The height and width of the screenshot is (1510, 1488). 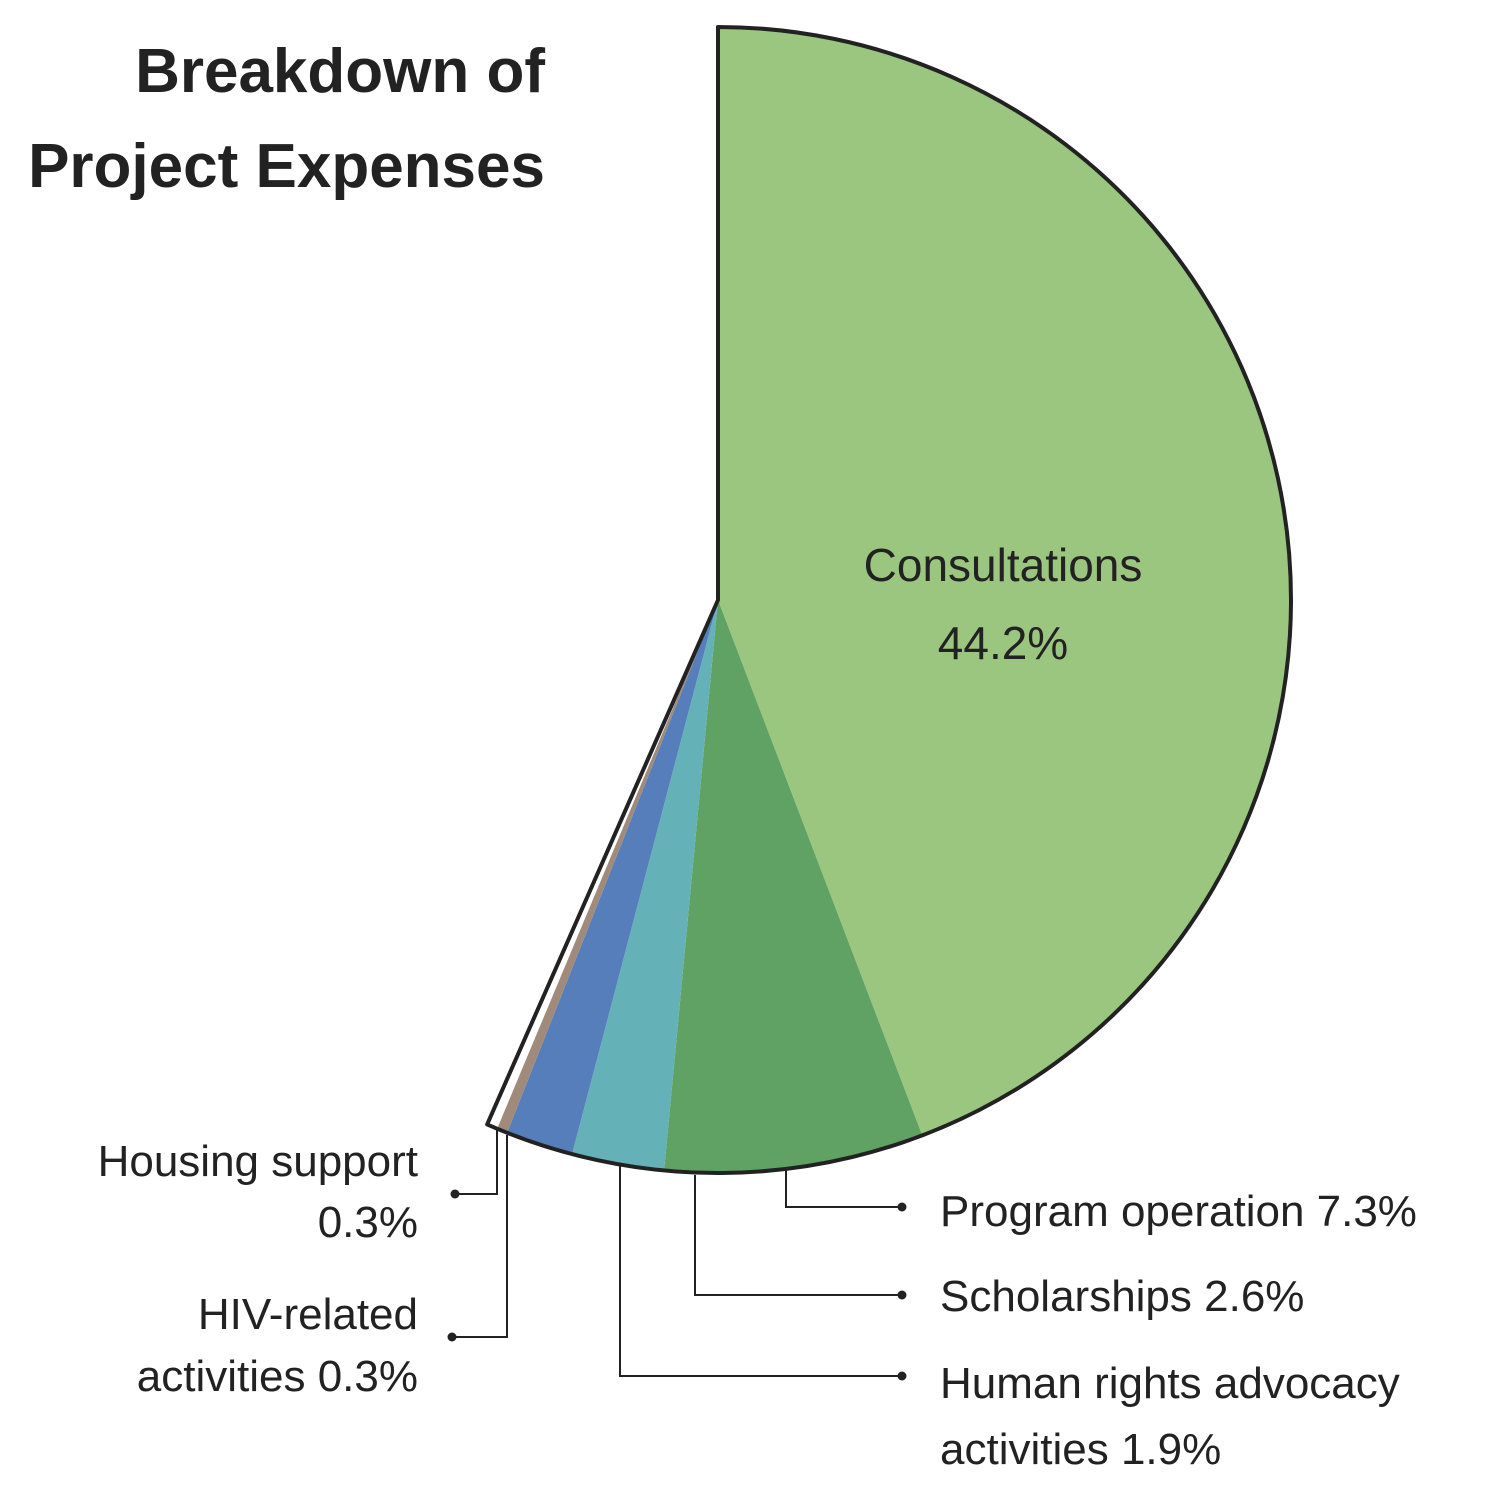 What do you see at coordinates (645, 885) in the screenshot?
I see `slice-scholarships` at bounding box center [645, 885].